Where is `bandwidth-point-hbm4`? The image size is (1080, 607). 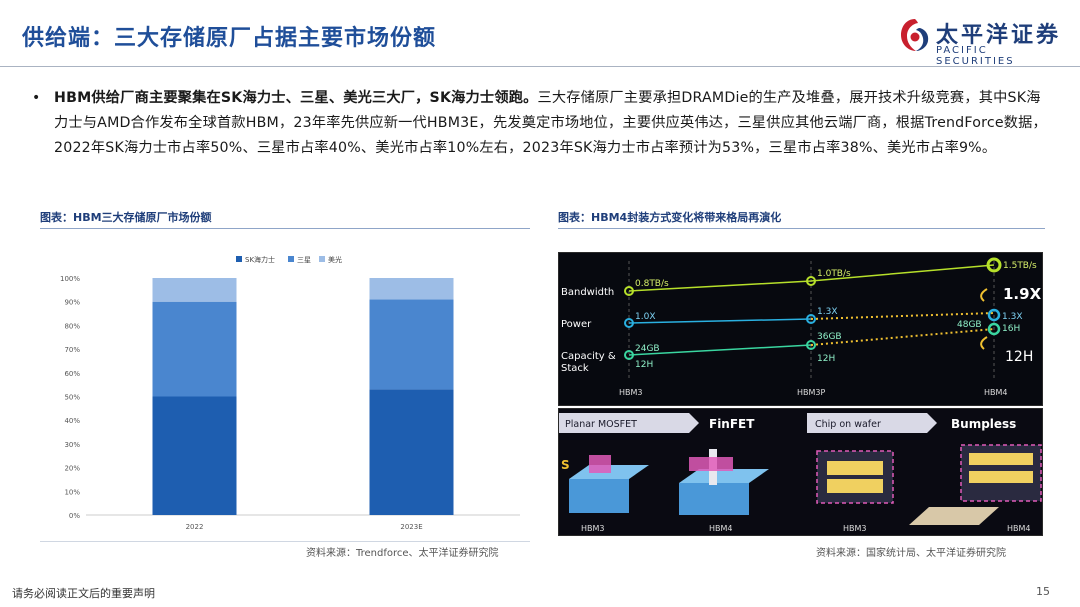 bandwidth-point-hbm4 is located at coordinates (994, 265).